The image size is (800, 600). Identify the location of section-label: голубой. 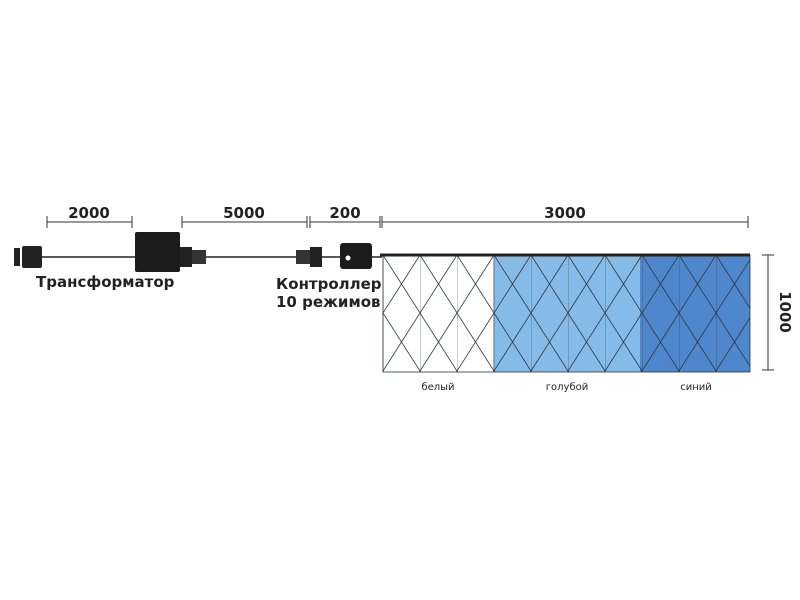
(567, 387).